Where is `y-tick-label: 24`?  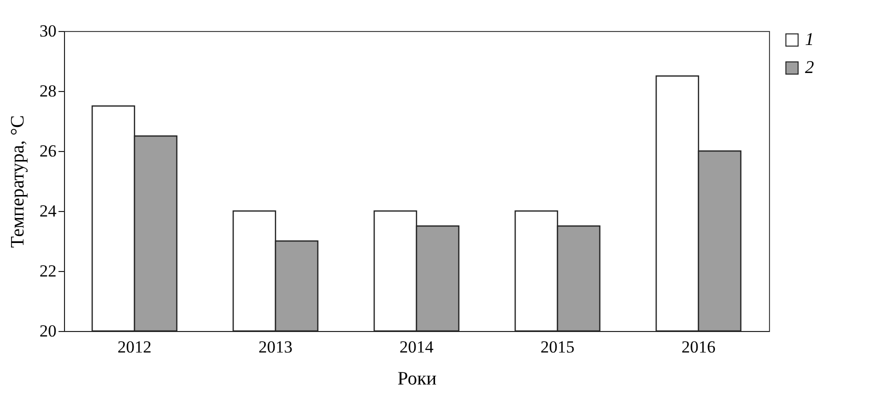 y-tick-label: 24 is located at coordinates (48, 211).